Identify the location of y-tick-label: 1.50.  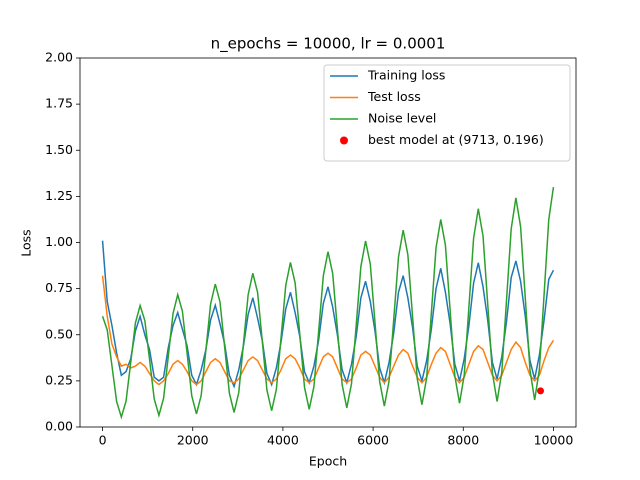
(59, 149).